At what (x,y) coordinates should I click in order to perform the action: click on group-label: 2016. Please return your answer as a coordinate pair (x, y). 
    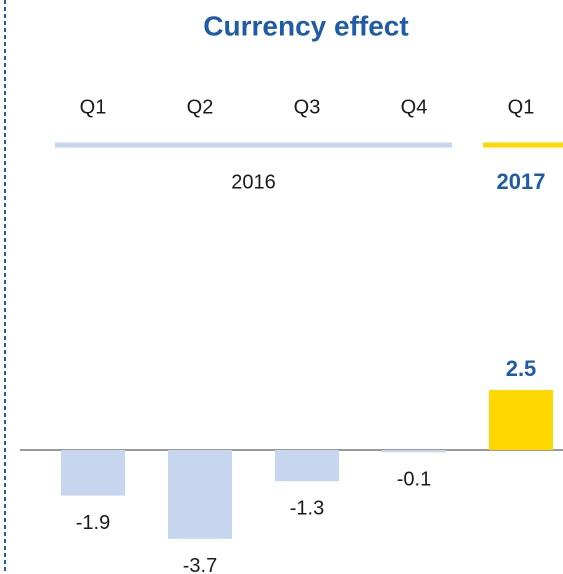
    Looking at the image, I should click on (253, 182).